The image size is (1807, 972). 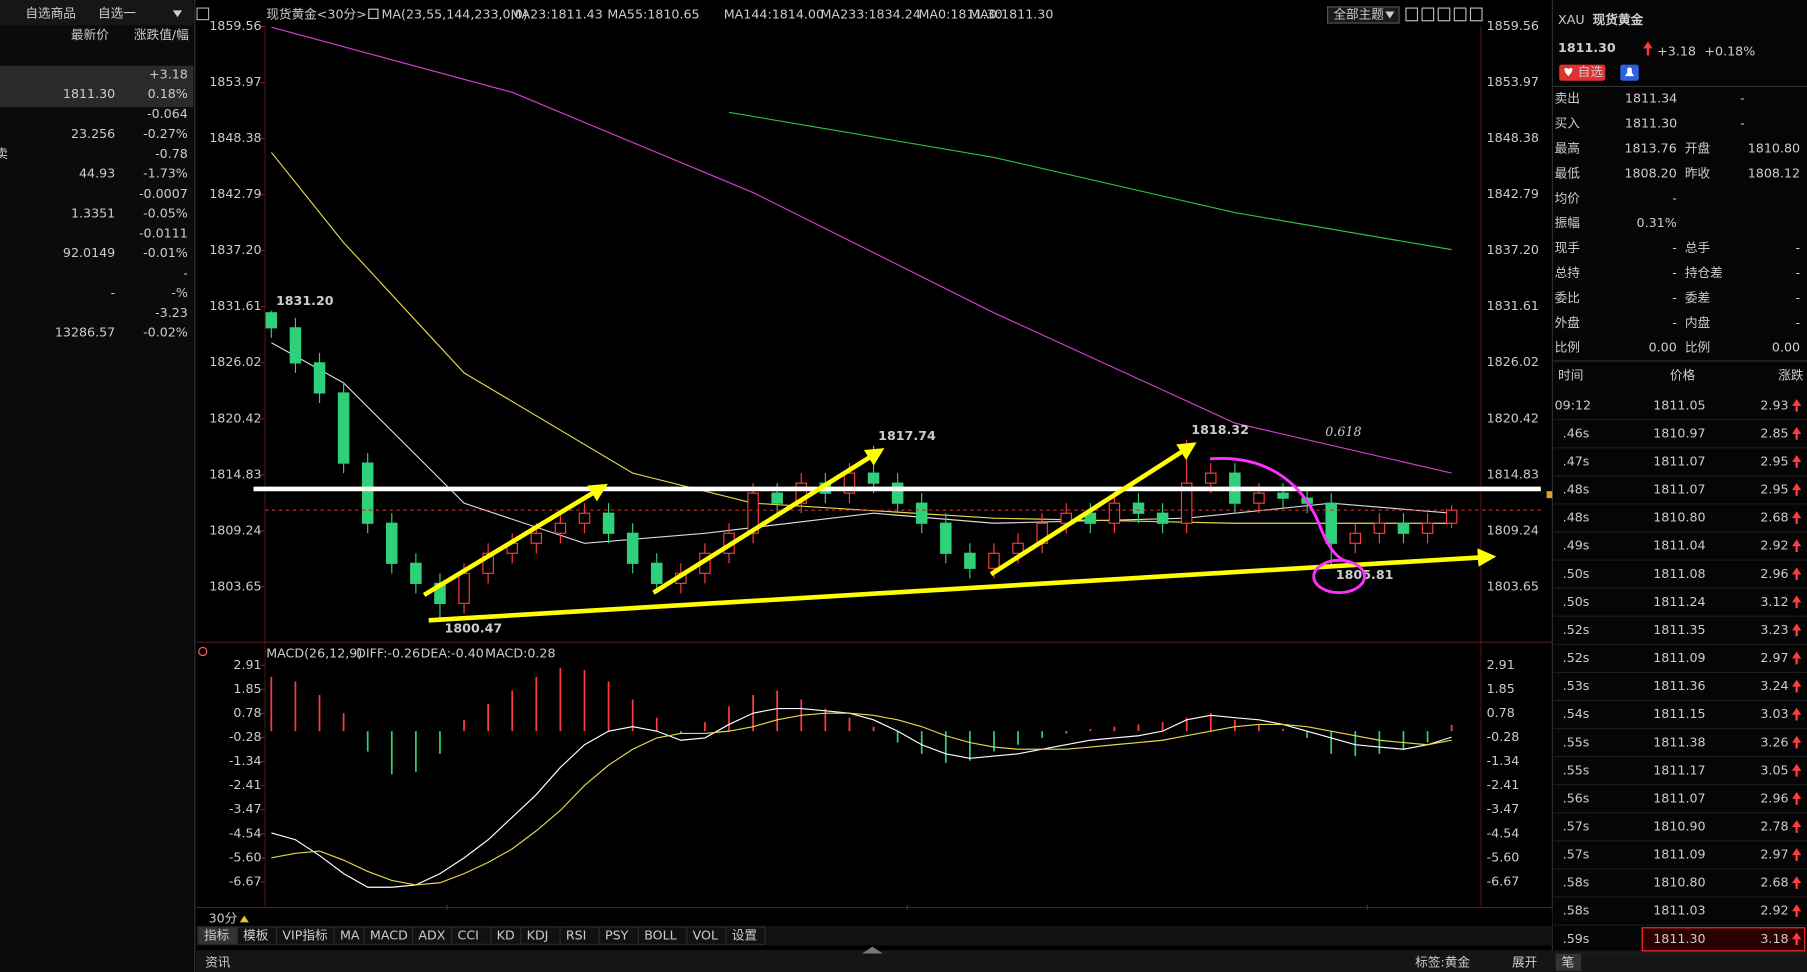 I want to click on indicator-tab, so click(x=745, y=935).